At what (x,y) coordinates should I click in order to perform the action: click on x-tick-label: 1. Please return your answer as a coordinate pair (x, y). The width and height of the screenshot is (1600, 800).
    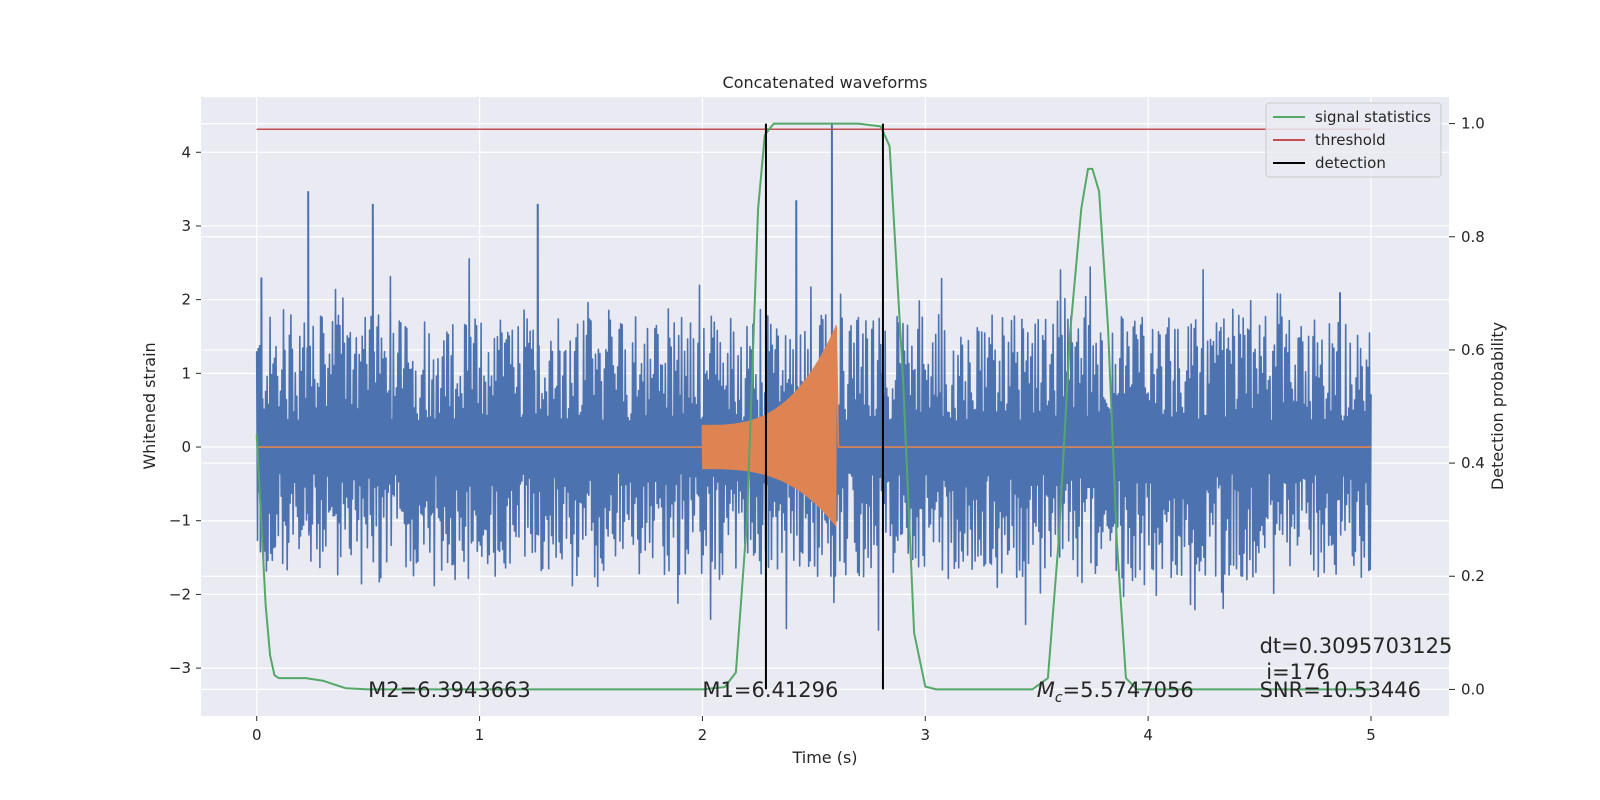
    Looking at the image, I should click on (480, 735).